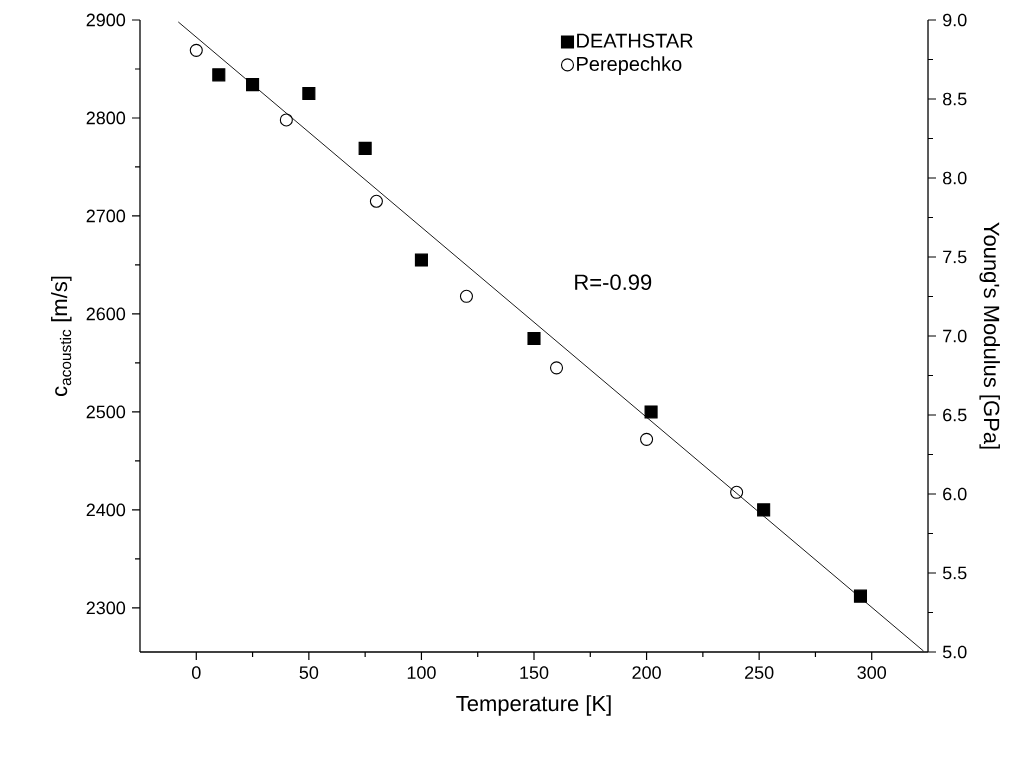 The height and width of the screenshot is (765, 1034). What do you see at coordinates (955, 20) in the screenshot?
I see `y2-tick-label: 9.0` at bounding box center [955, 20].